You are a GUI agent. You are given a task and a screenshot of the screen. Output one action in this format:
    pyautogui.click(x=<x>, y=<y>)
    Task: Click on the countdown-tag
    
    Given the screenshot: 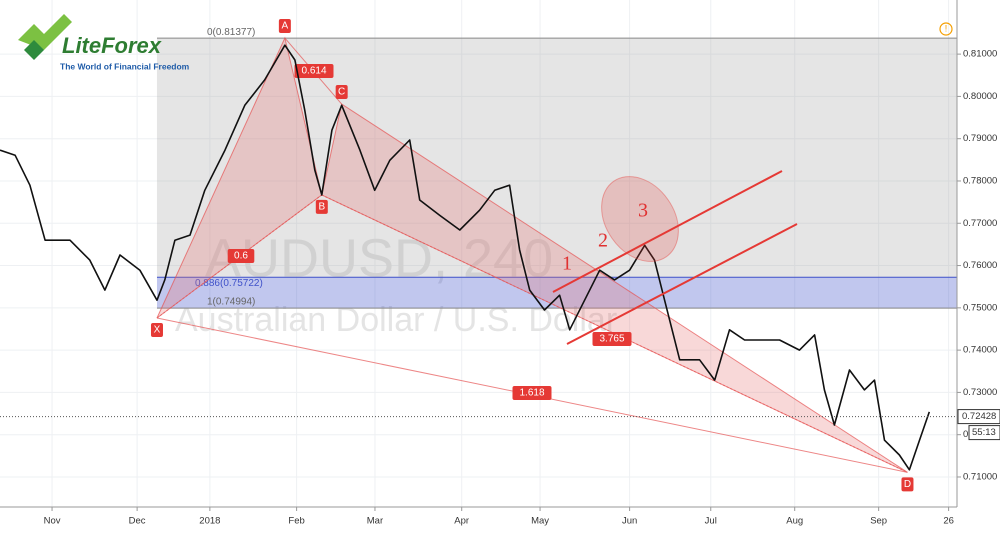 What is the action you would take?
    pyautogui.click(x=984, y=433)
    